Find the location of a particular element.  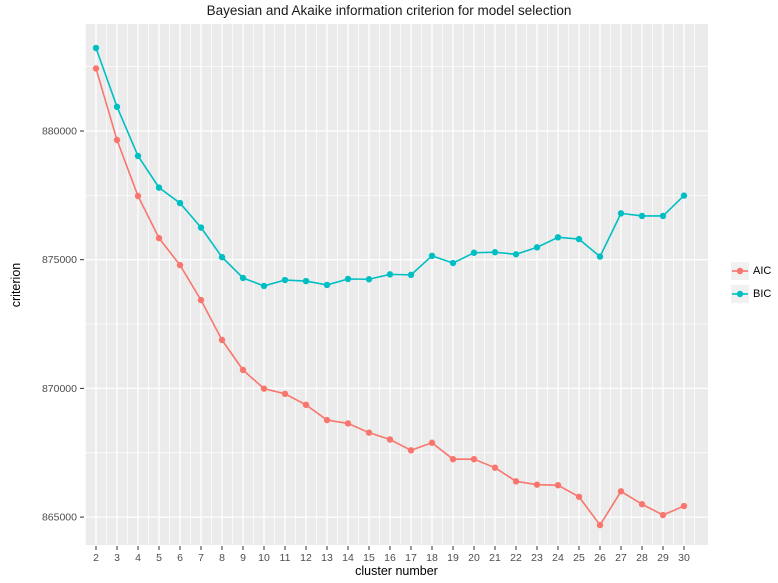

x-tick-label: 17 is located at coordinates (411, 558).